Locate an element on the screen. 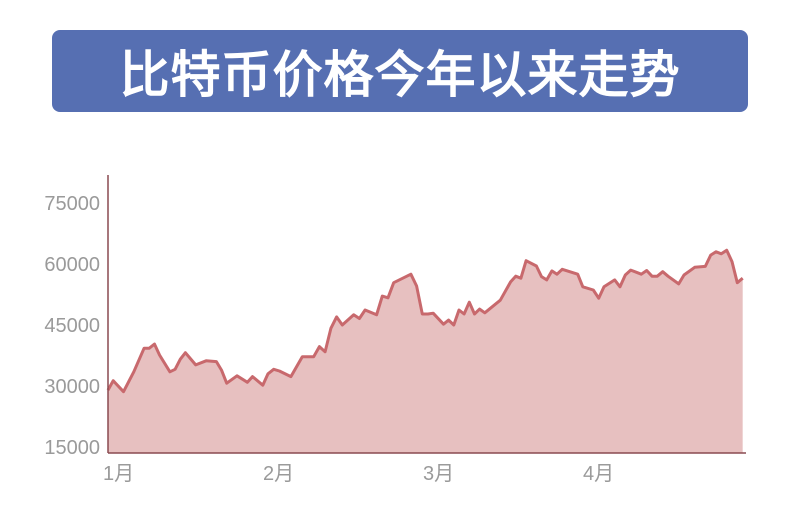 The width and height of the screenshot is (800, 515). y-tick-label: 45000 is located at coordinates (72, 326).